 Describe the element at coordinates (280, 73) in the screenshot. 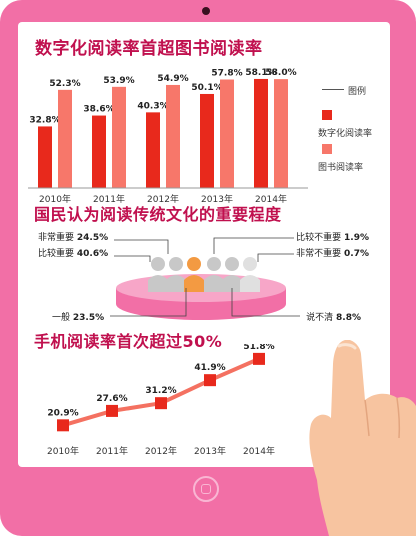

I see `bar-data-label: 58.0%` at that location.